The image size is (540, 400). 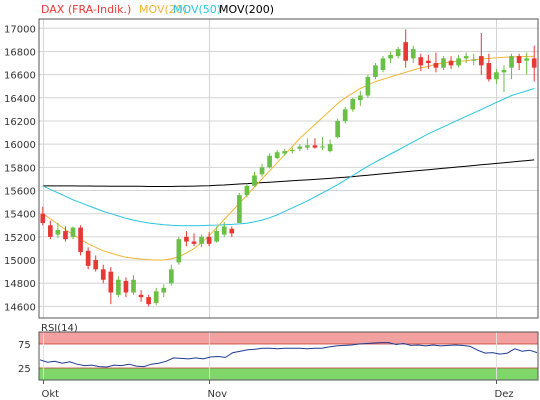 I want to click on legend-dax: DAX (FRA-Indik.), so click(x=86, y=9).